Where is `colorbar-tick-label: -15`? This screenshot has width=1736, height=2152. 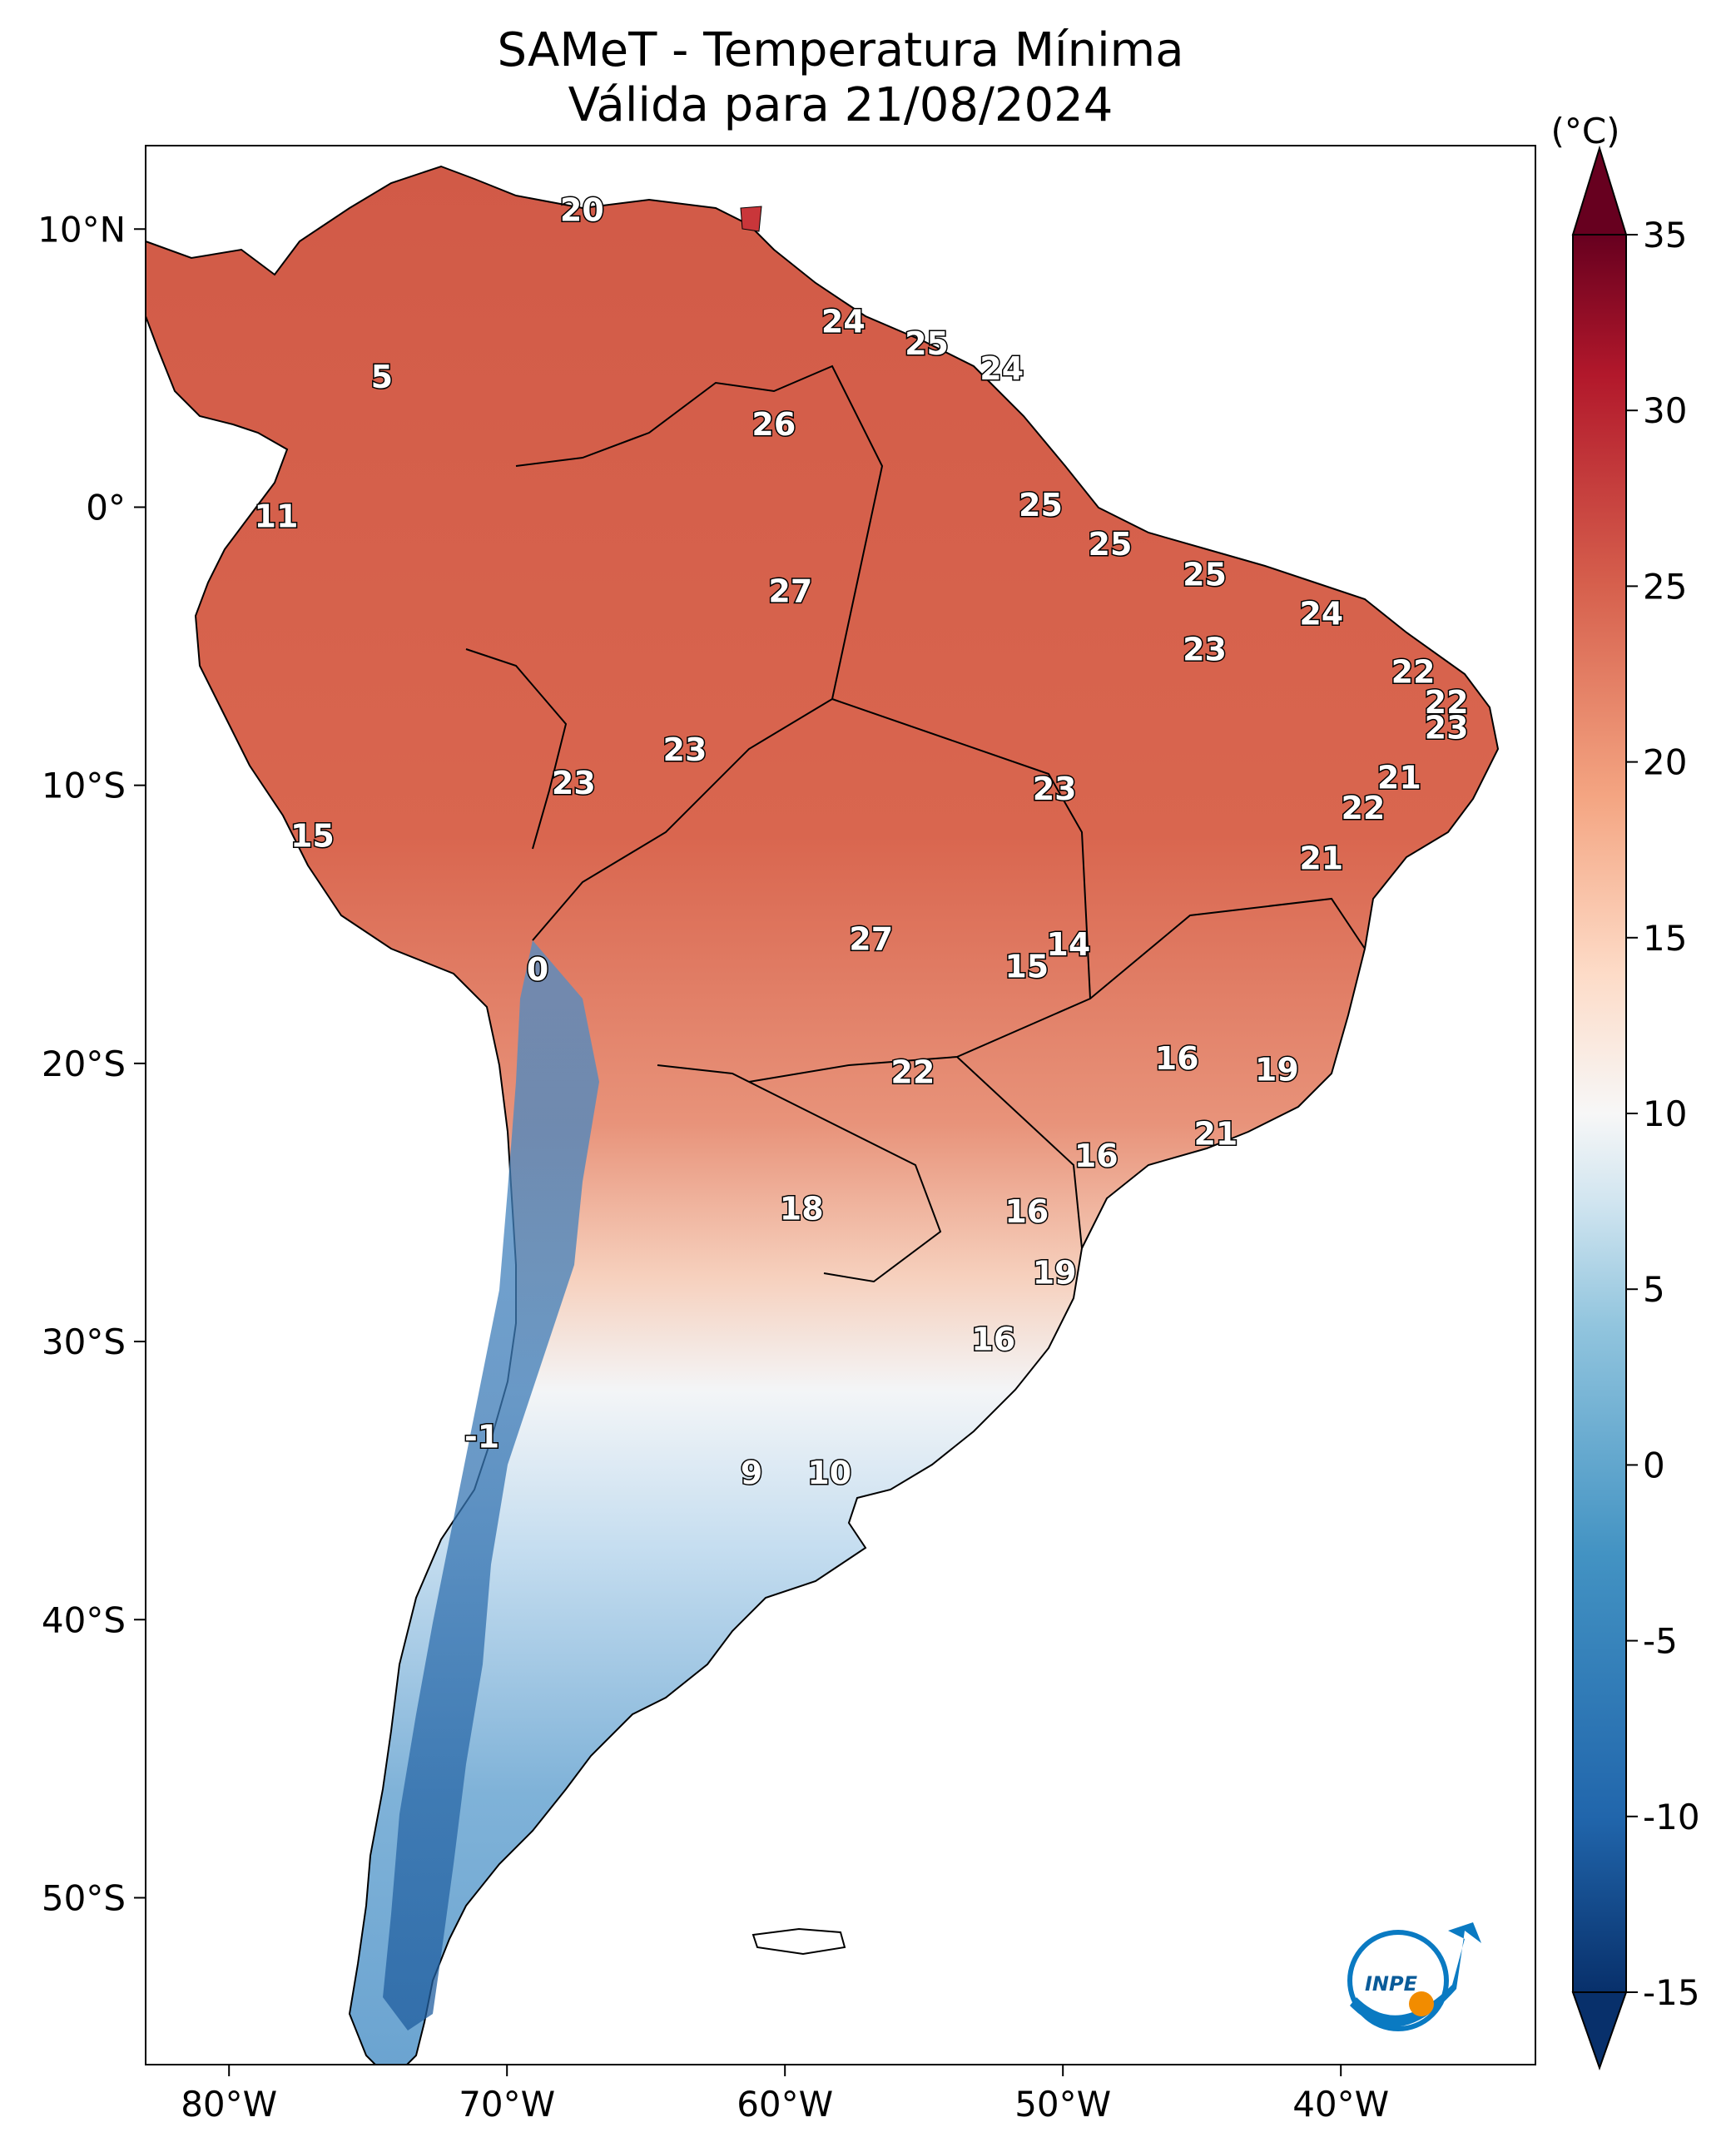
colorbar-tick-label: -15 is located at coordinates (1672, 1992).